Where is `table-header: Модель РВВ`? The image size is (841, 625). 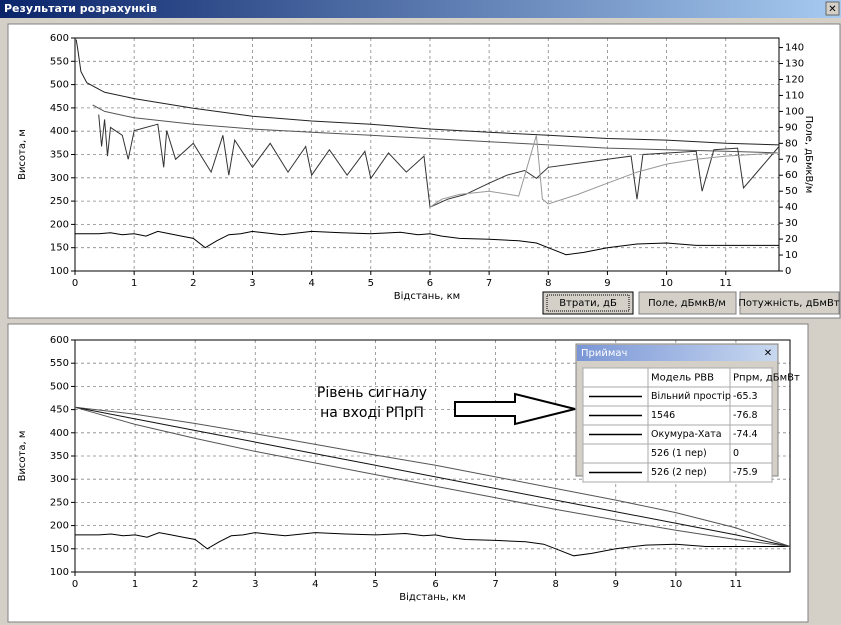
table-header: Модель РВВ is located at coordinates (682, 378).